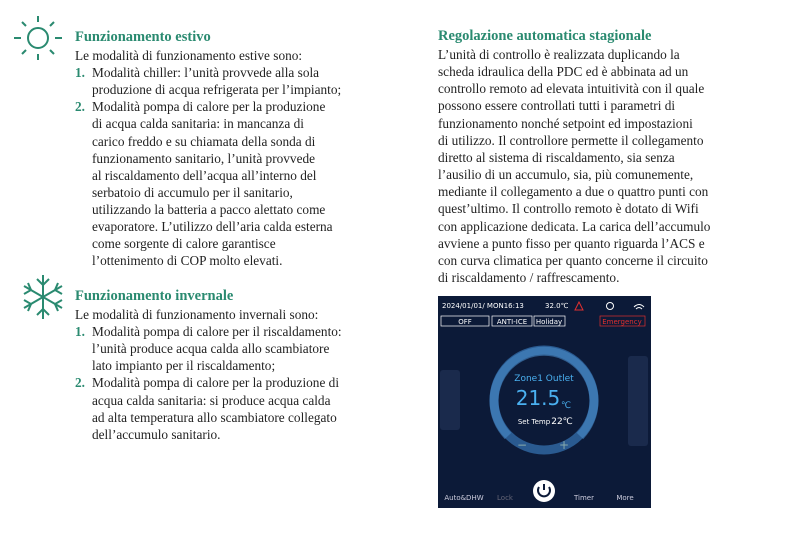 This screenshot has width=787, height=536. What do you see at coordinates (583, 498) in the screenshot?
I see `nav-label: Timer` at bounding box center [583, 498].